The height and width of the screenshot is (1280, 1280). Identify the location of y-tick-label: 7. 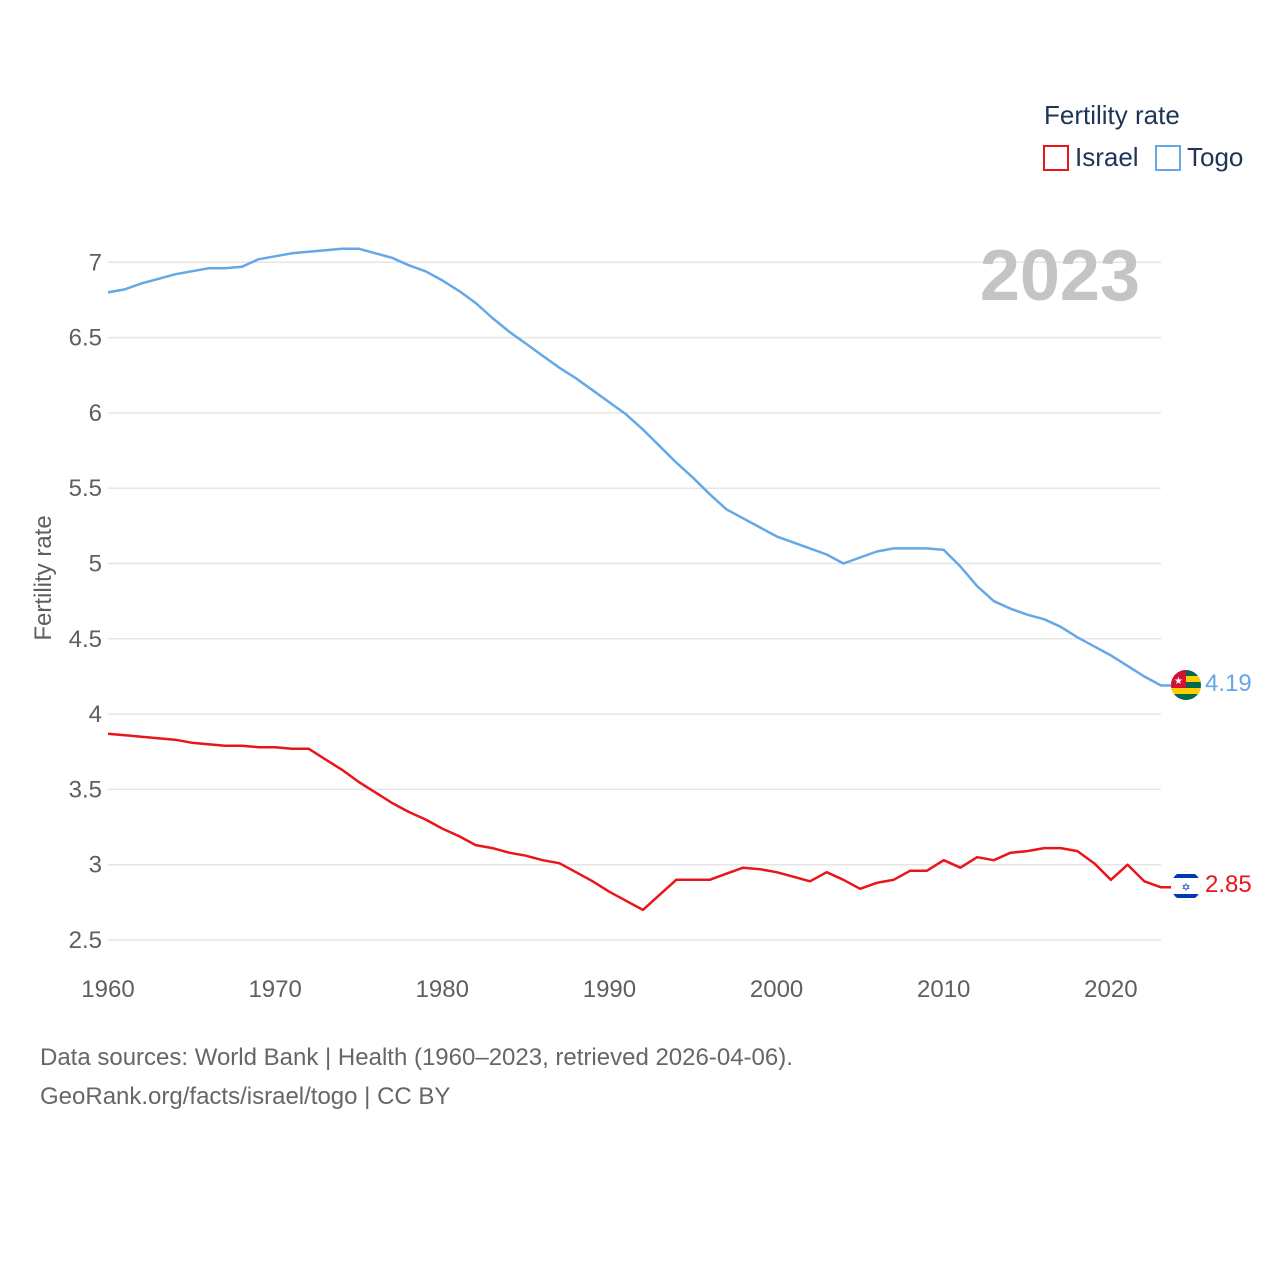
(95, 262).